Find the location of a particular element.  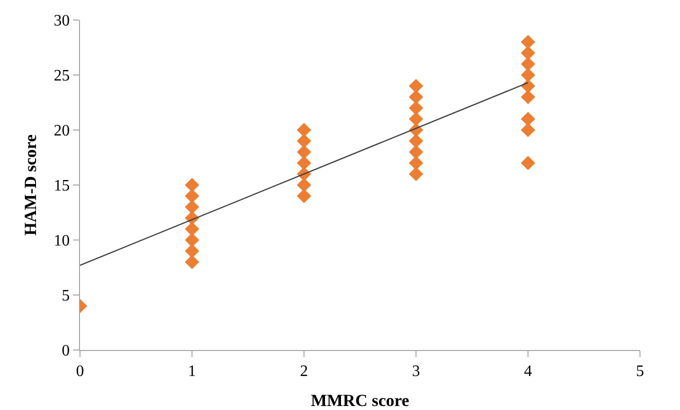

x-axis-title: MMRC score is located at coordinates (360, 400).